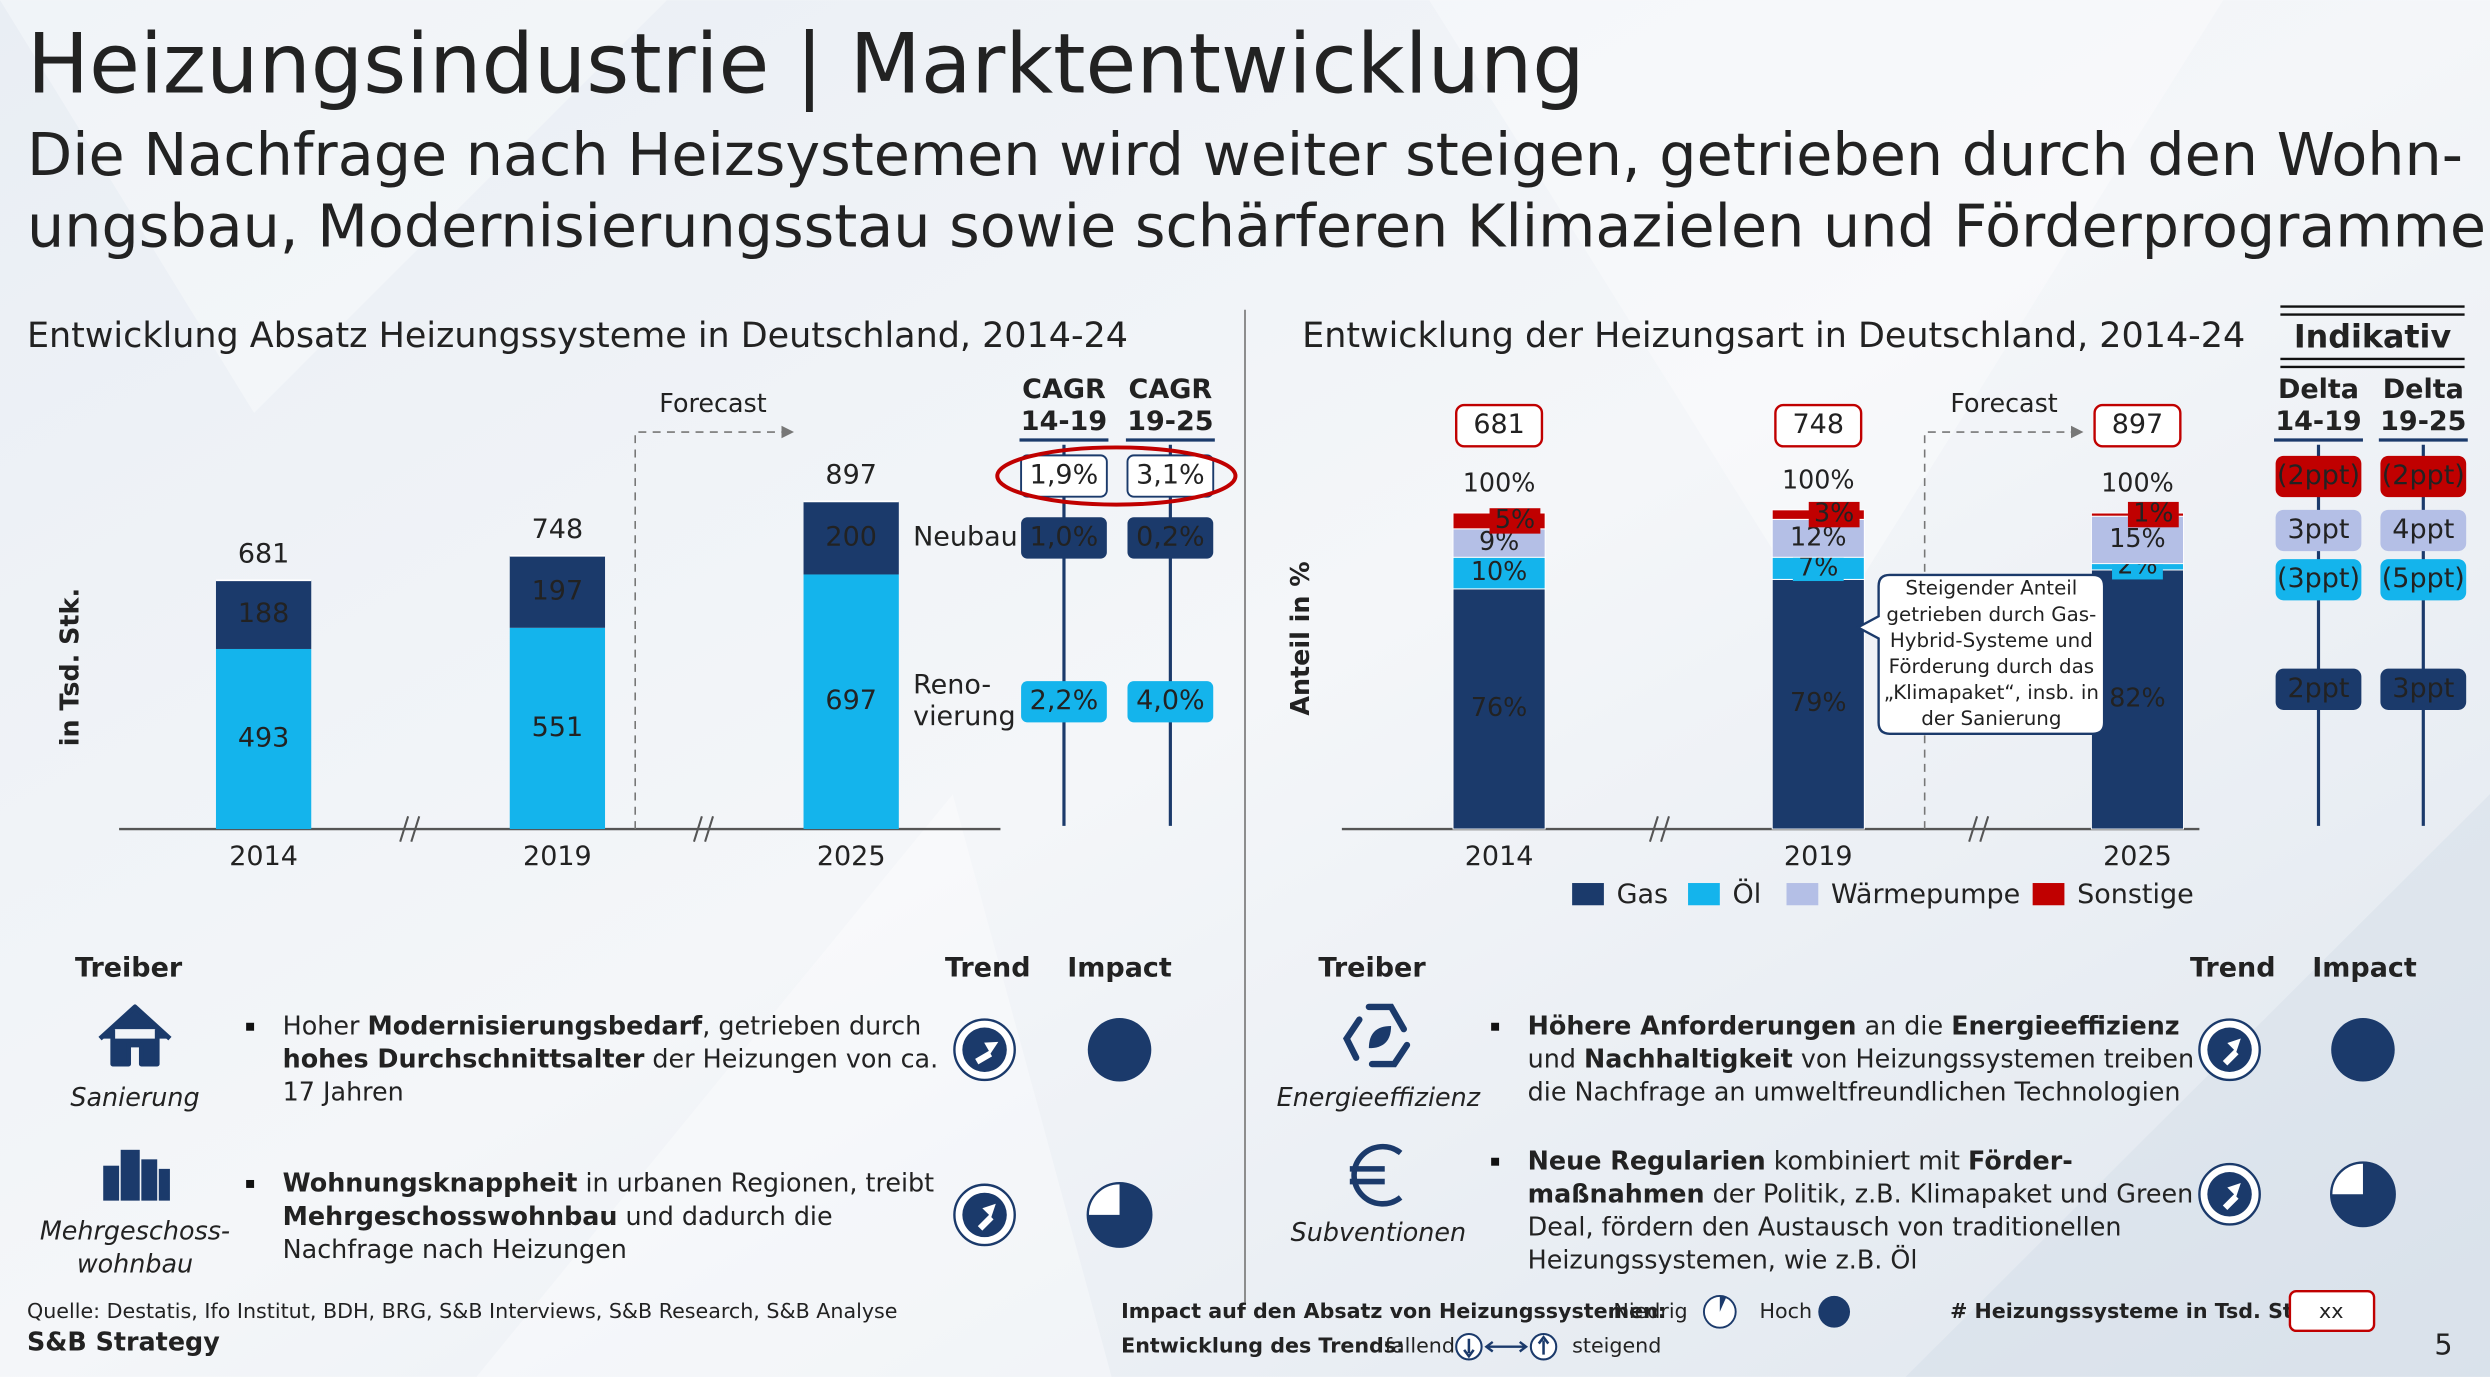 The width and height of the screenshot is (2490, 1377). Describe the element at coordinates (2233, 967) in the screenshot. I see `driver-header: Trend` at that location.